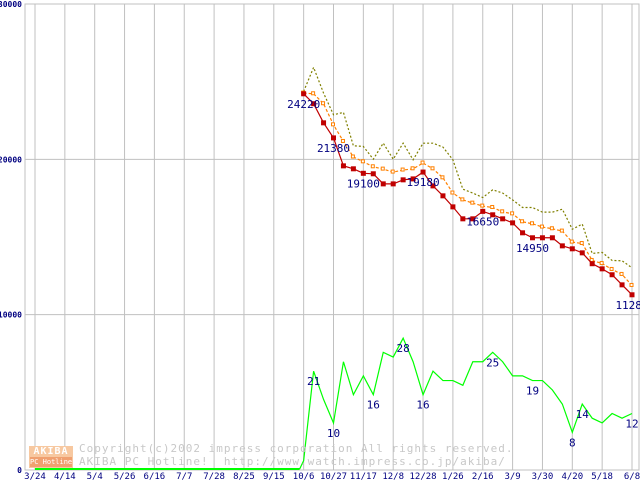  Describe the element at coordinates (403, 348) in the screenshot. I see `data-label-count: 28` at that location.